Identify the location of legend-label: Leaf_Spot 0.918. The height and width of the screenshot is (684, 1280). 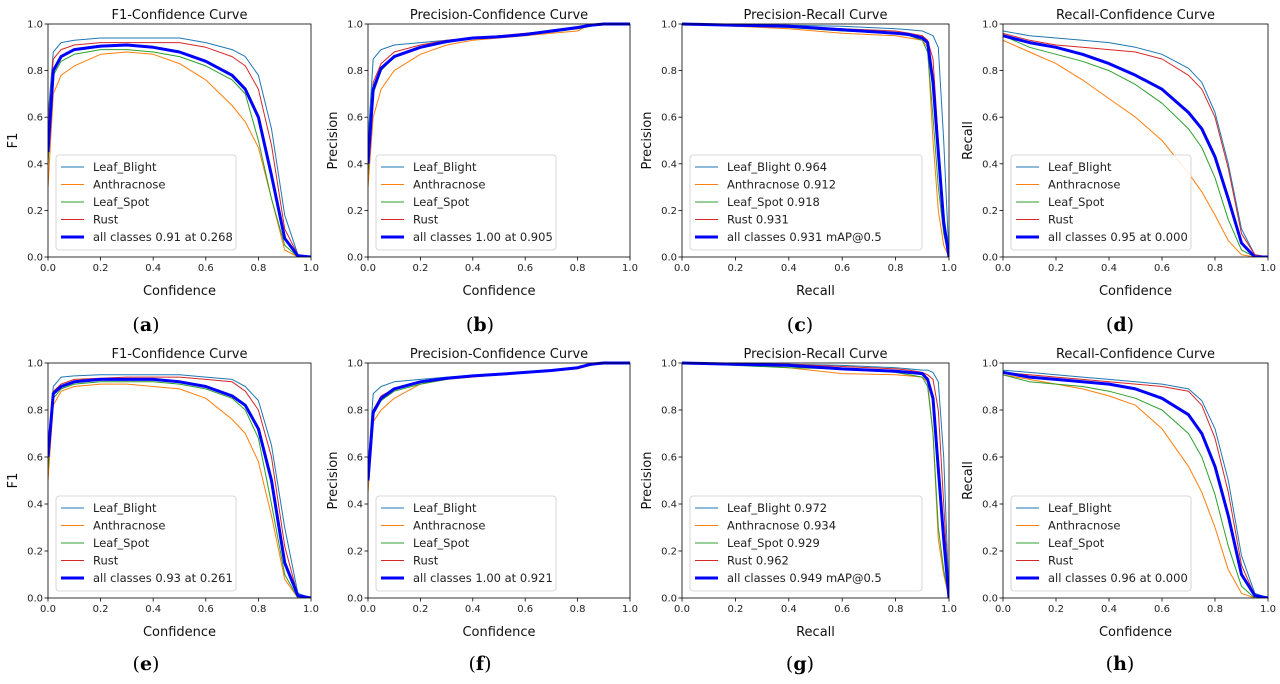
(773, 202).